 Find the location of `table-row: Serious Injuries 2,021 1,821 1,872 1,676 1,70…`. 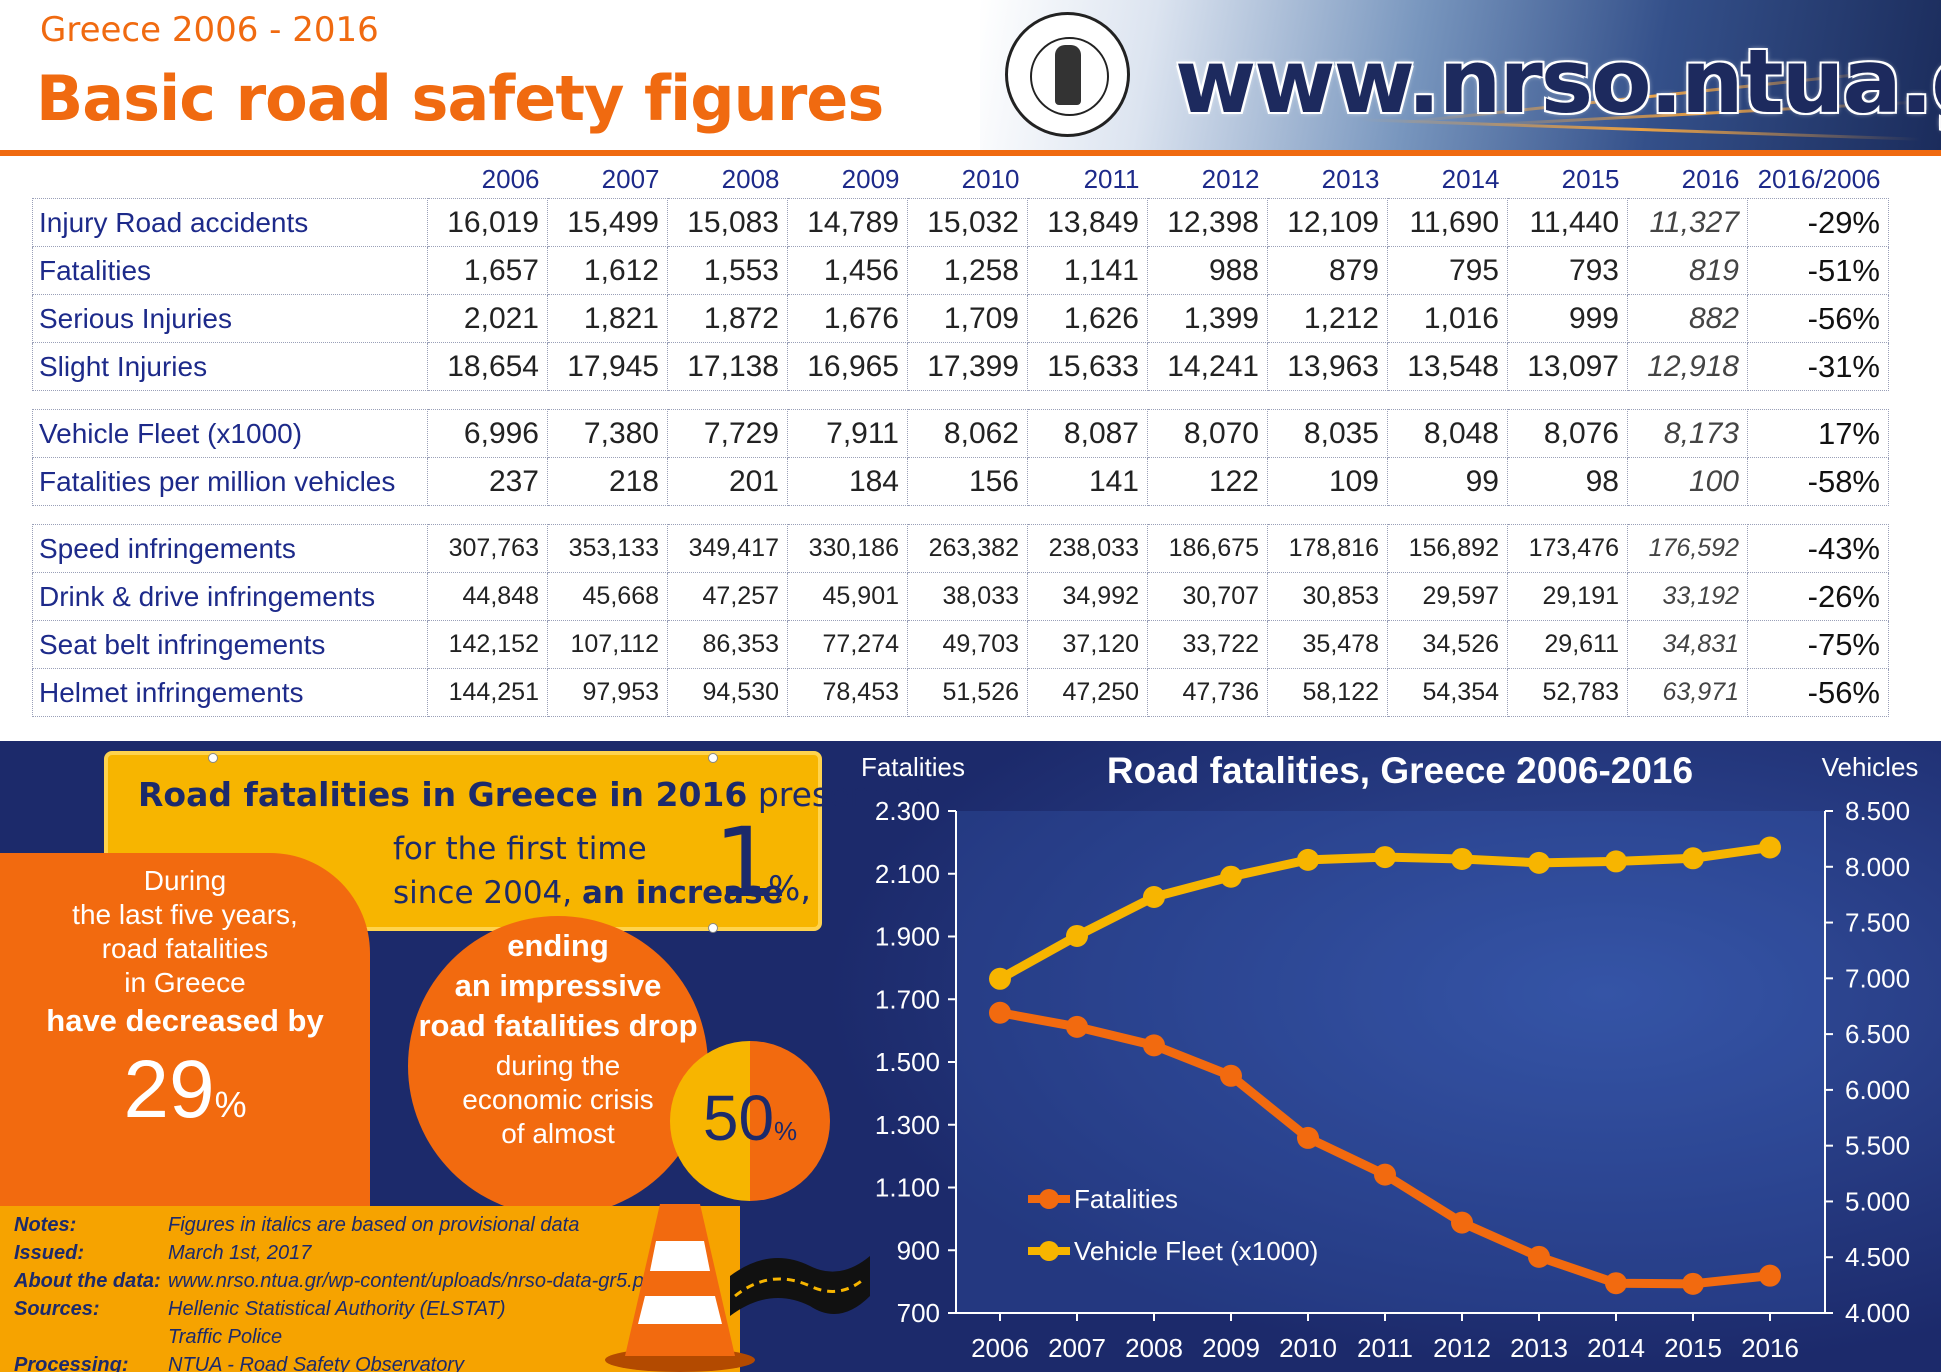

table-row: Serious Injuries 2,021 1,821 1,872 1,676 1,70… is located at coordinates (960, 318).